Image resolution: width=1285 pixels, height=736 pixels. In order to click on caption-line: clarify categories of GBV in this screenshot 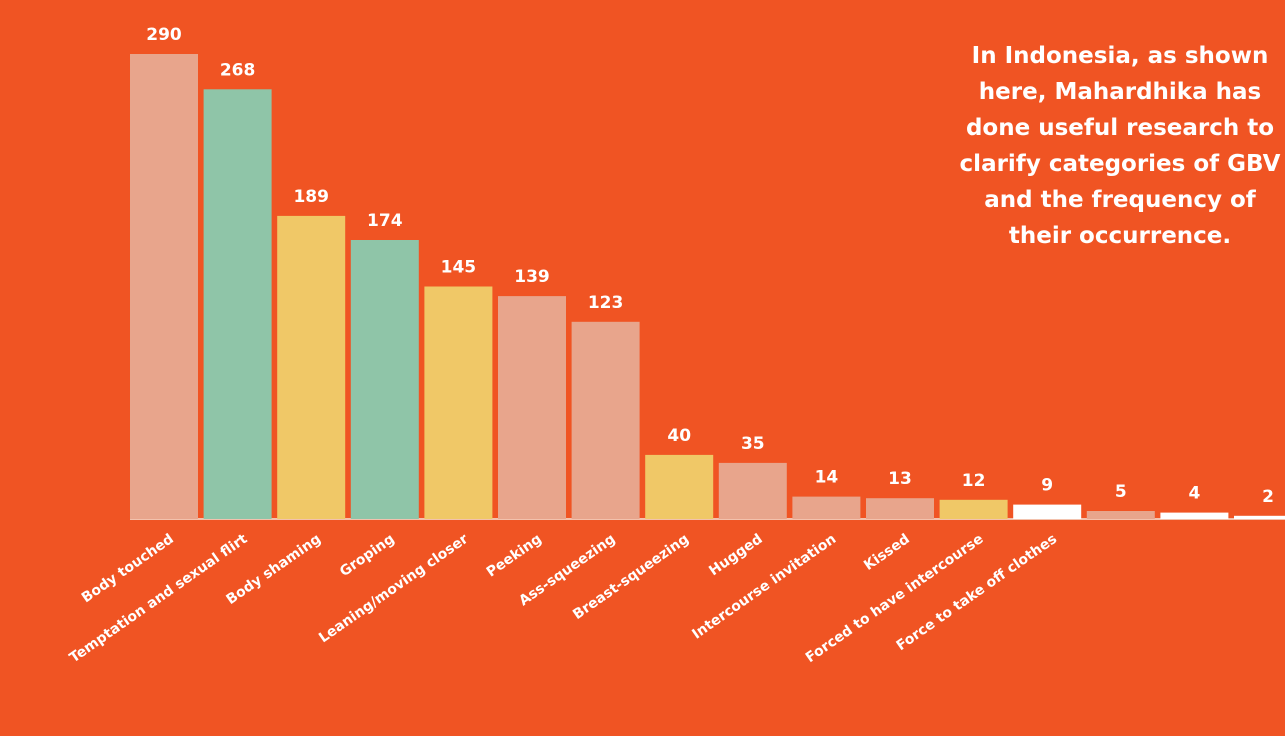, I will do `click(1120, 164)`.